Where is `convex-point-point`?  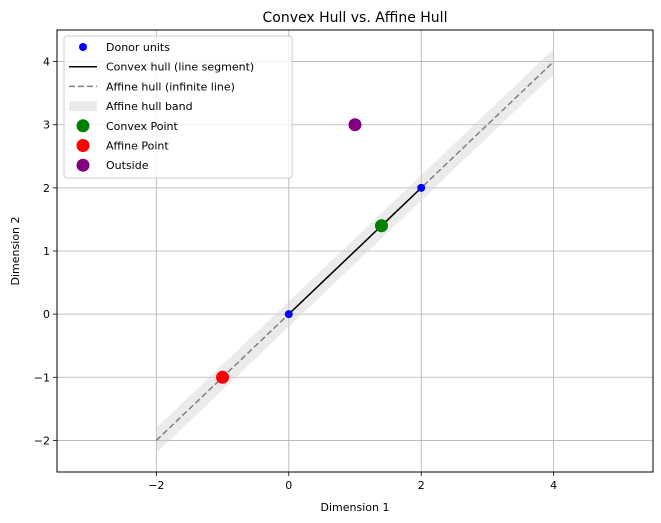 convex-point-point is located at coordinates (381, 226).